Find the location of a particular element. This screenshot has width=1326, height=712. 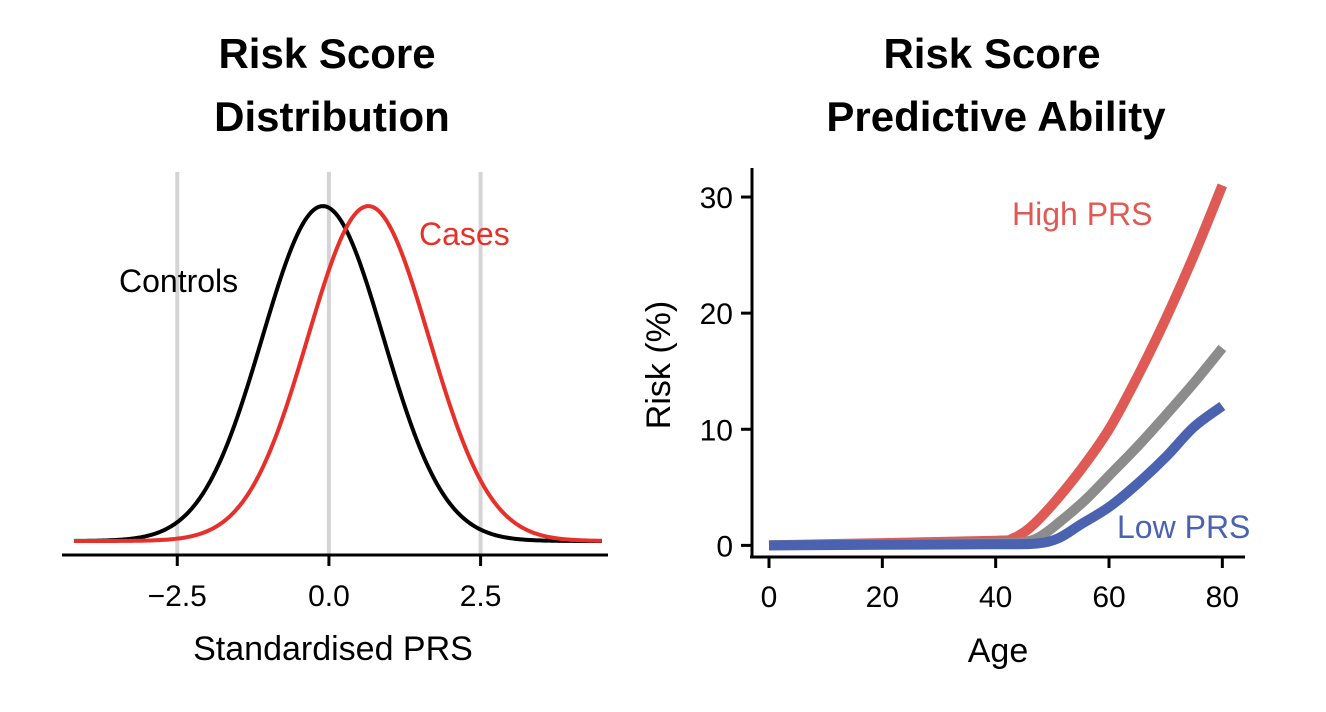

left-title-line-1: Risk Score is located at coordinates (326, 53).